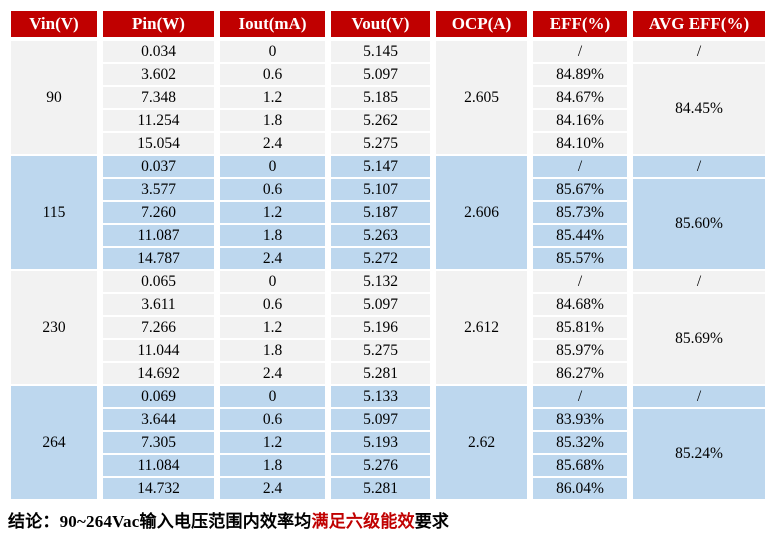 This screenshot has height=537, width=775. I want to click on eff-cell: 85.57%, so click(580, 258).